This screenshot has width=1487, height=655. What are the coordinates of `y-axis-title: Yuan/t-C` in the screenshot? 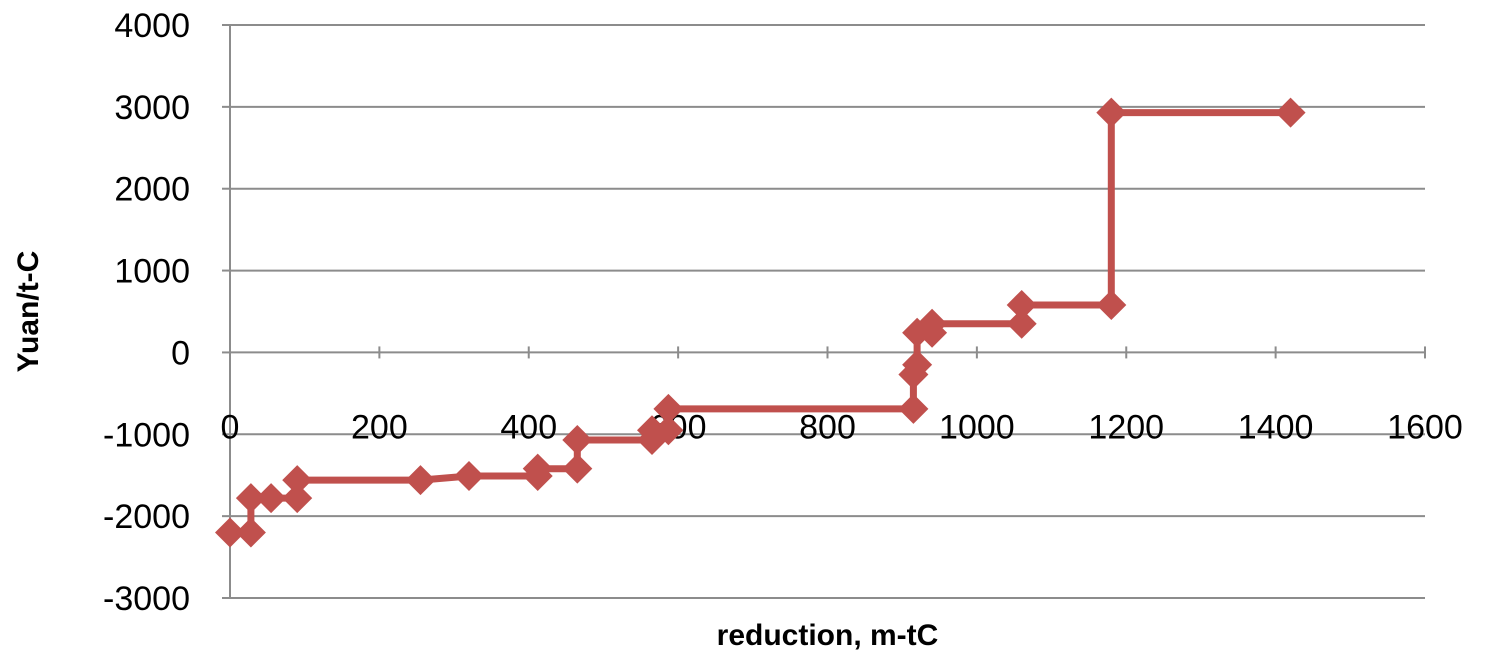 It's located at (28, 312).